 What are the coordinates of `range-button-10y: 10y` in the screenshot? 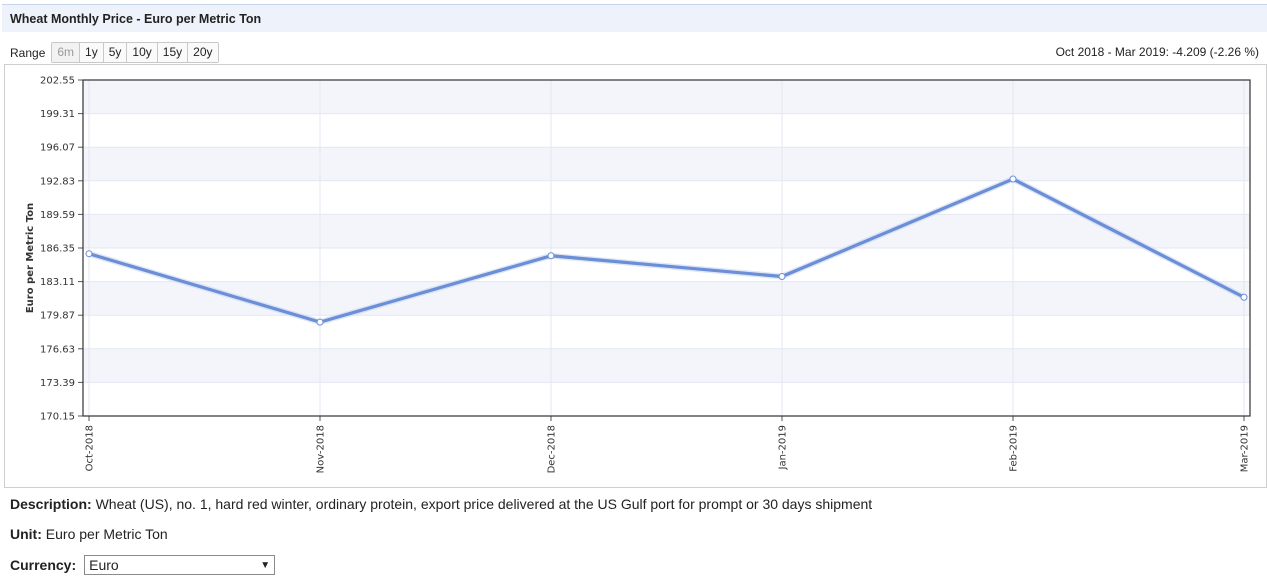 It's located at (141, 52).